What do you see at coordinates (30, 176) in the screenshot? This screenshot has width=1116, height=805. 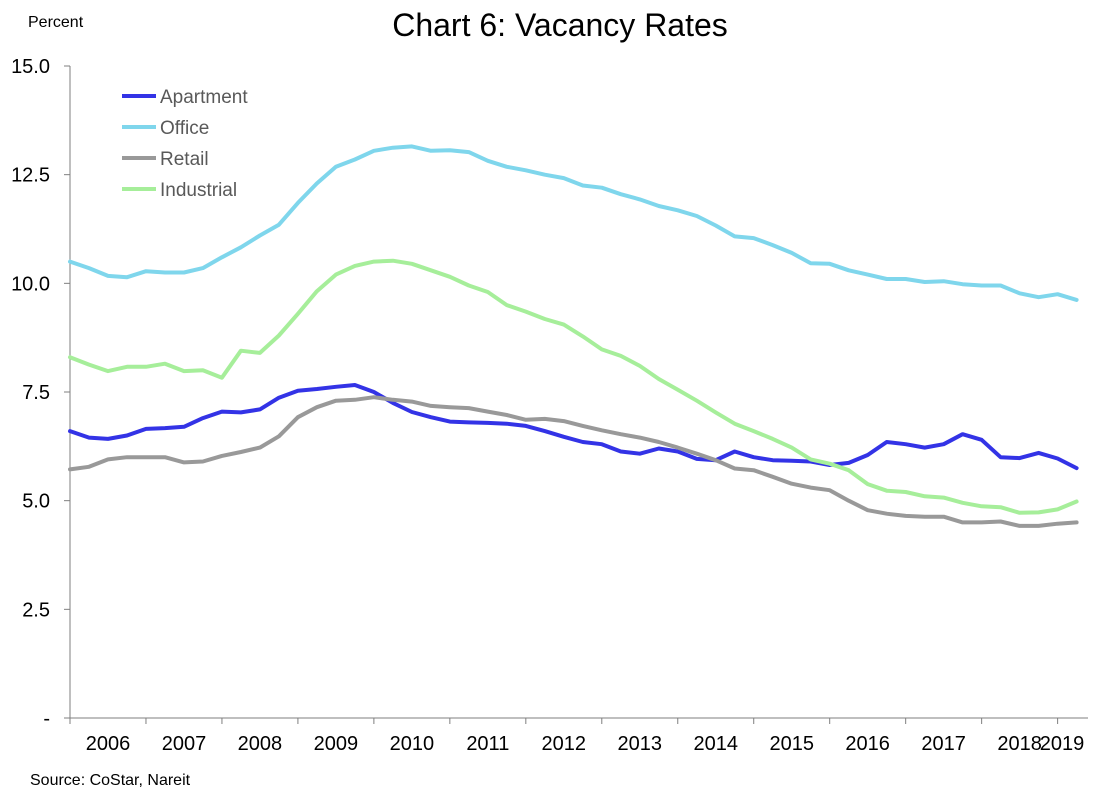 I see `y-tick-label: 12.5` at bounding box center [30, 176].